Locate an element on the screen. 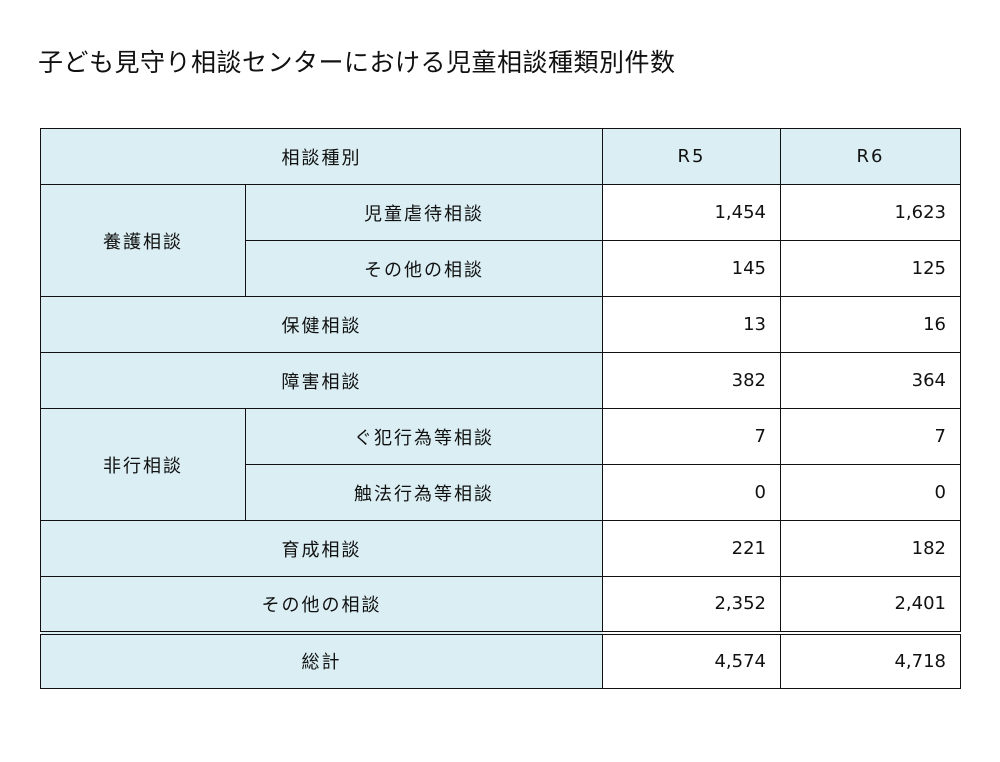 The image size is (1000, 762). group-label-hiko: 非行相談 is located at coordinates (143, 464).